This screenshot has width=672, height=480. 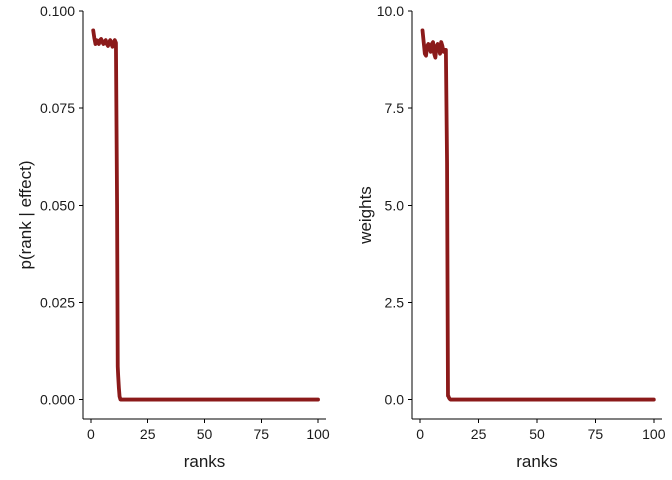 What do you see at coordinates (57, 11) in the screenshot?
I see `y-tick-label: 0.100` at bounding box center [57, 11].